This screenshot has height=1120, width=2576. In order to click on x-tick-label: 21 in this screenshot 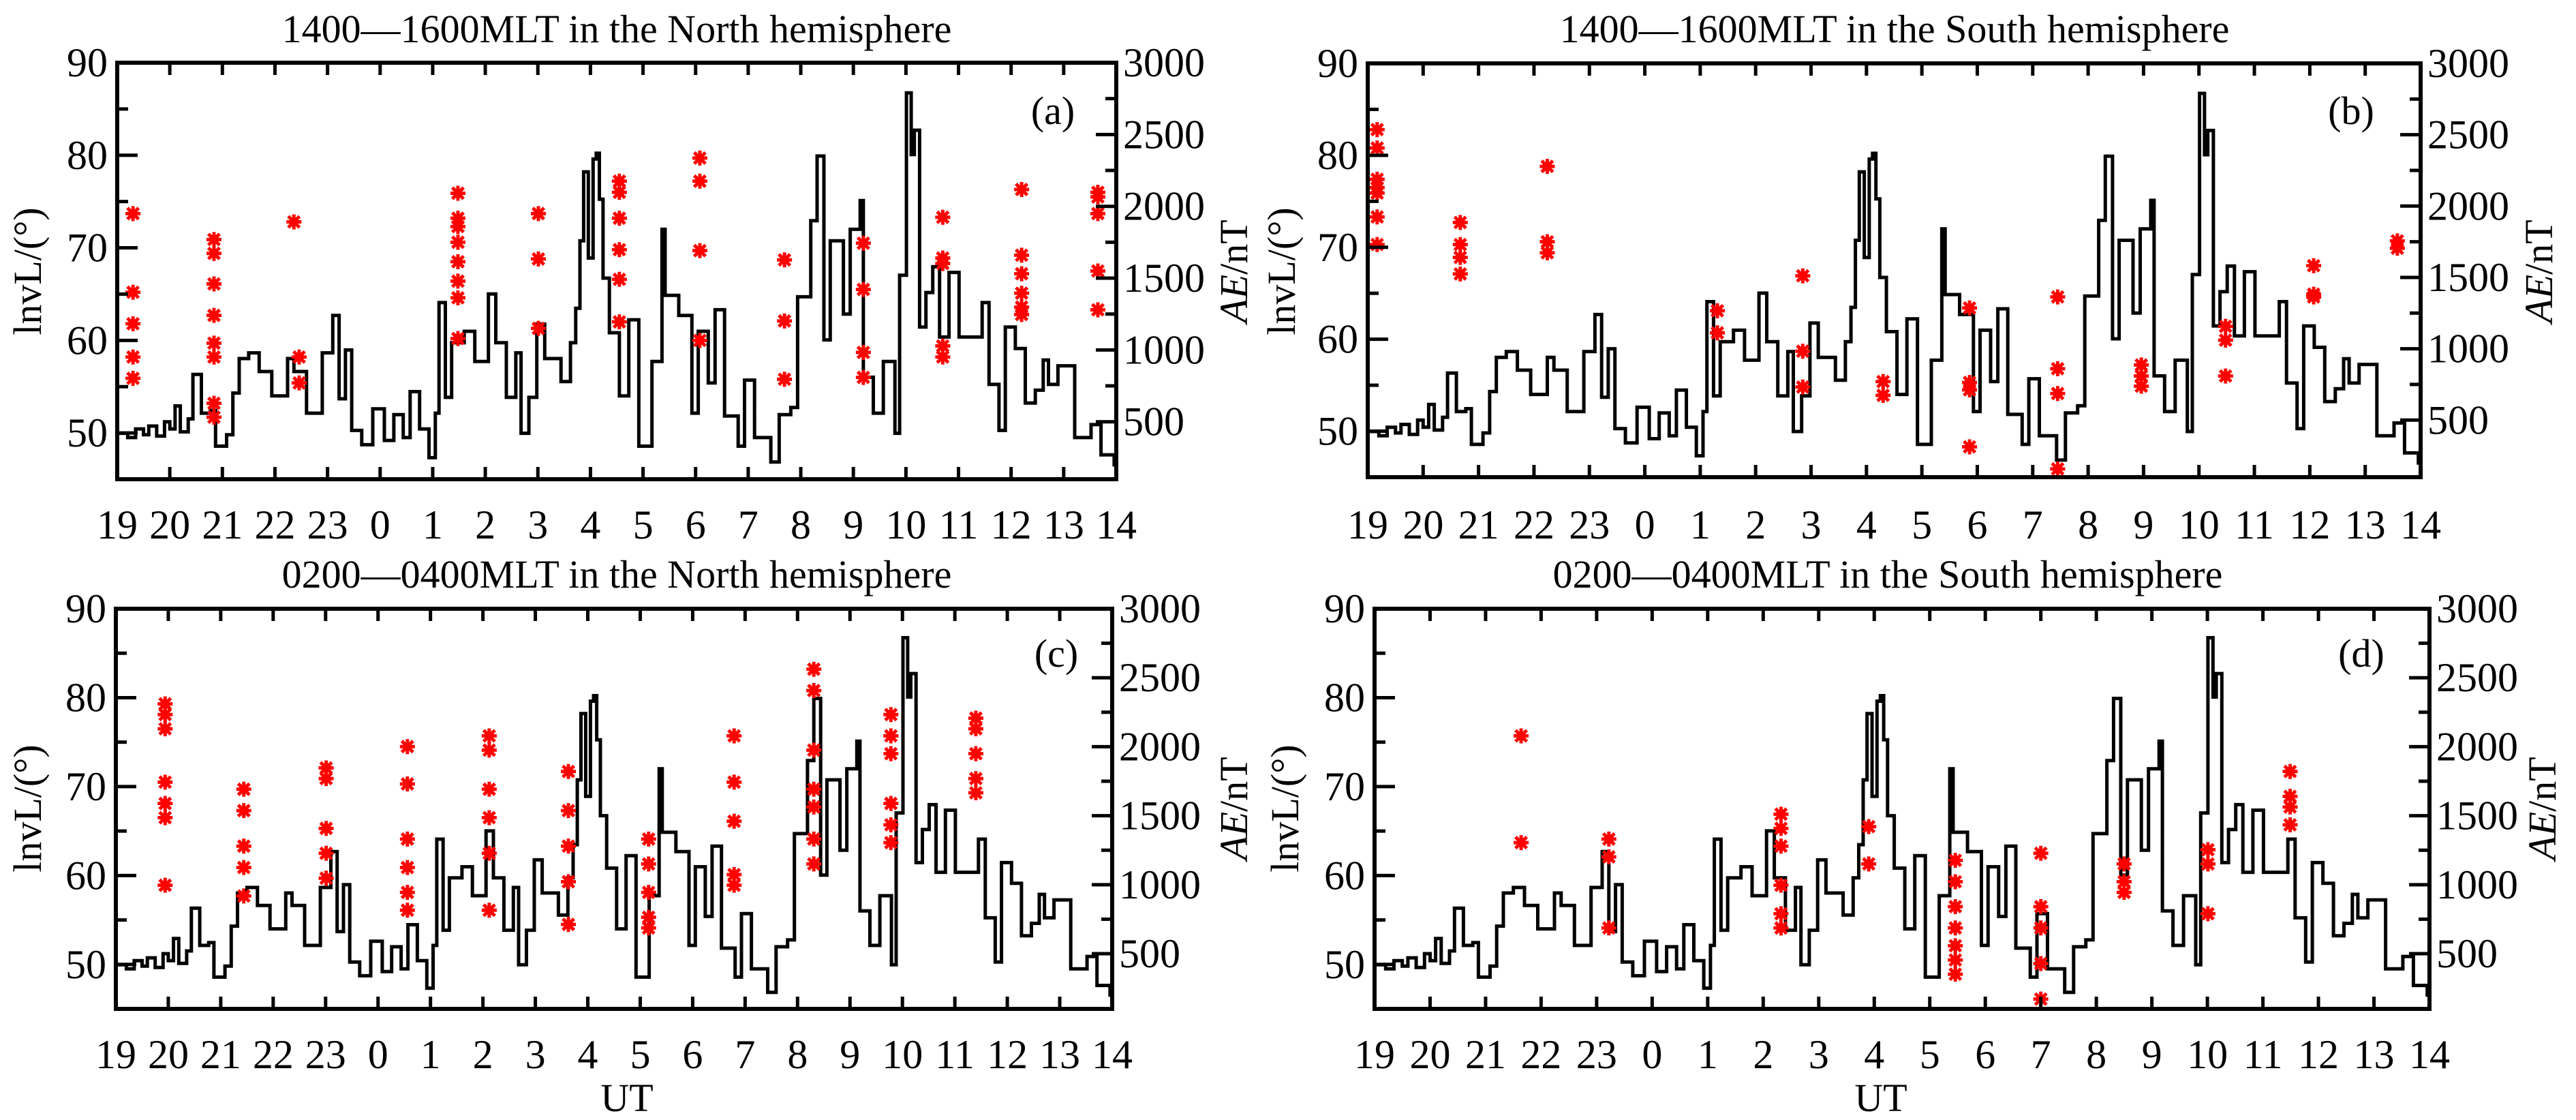, I will do `click(222, 524)`.